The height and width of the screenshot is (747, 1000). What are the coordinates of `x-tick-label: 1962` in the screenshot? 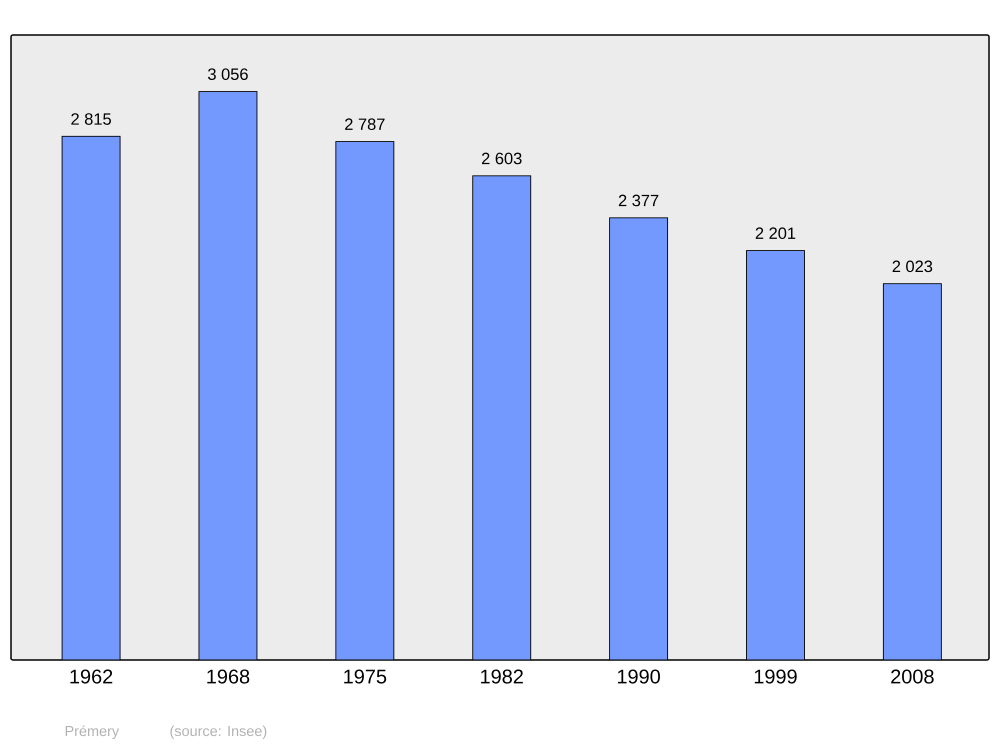 It's located at (91, 677).